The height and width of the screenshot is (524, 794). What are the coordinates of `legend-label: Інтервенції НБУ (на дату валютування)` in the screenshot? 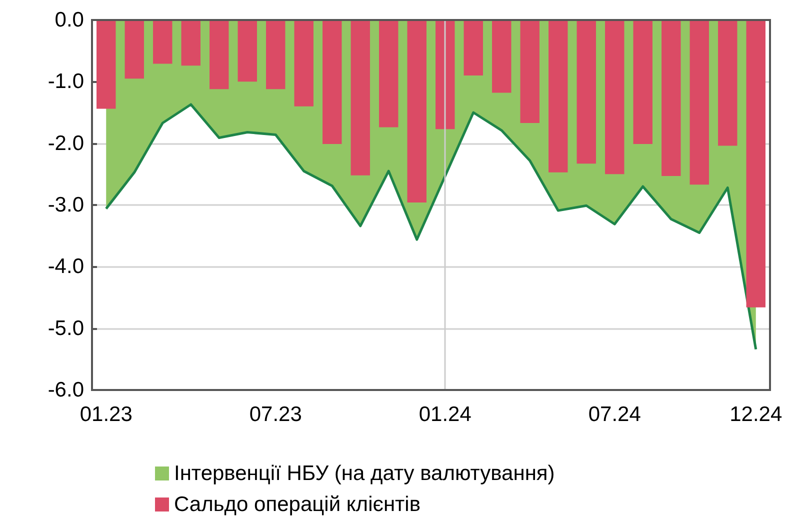 It's located at (364, 473).